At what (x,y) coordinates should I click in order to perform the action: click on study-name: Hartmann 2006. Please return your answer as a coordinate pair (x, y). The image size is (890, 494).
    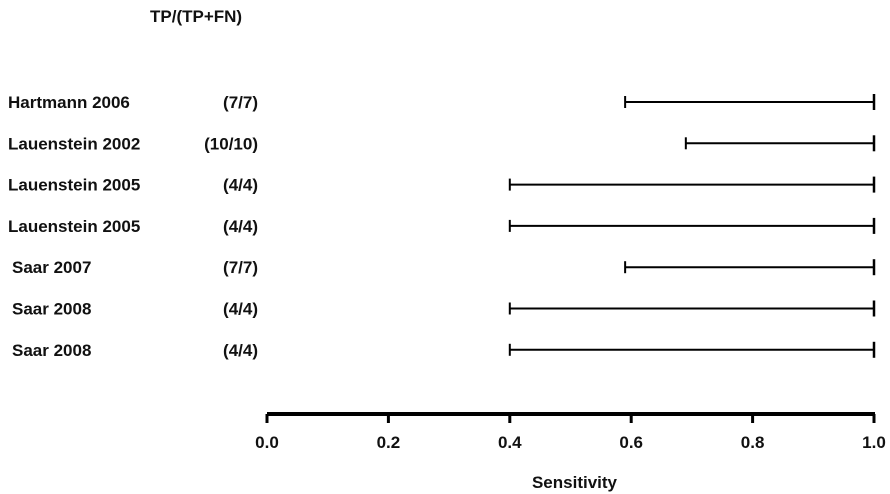
    Looking at the image, I should click on (69, 102).